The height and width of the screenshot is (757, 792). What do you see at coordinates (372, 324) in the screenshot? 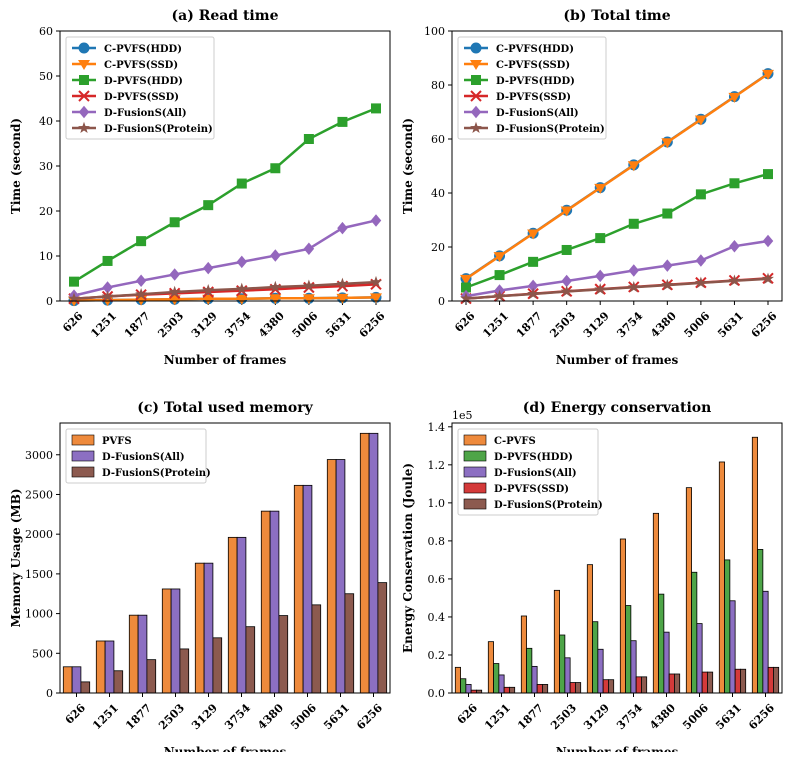
I see `x-tick-label: 6256` at bounding box center [372, 324].